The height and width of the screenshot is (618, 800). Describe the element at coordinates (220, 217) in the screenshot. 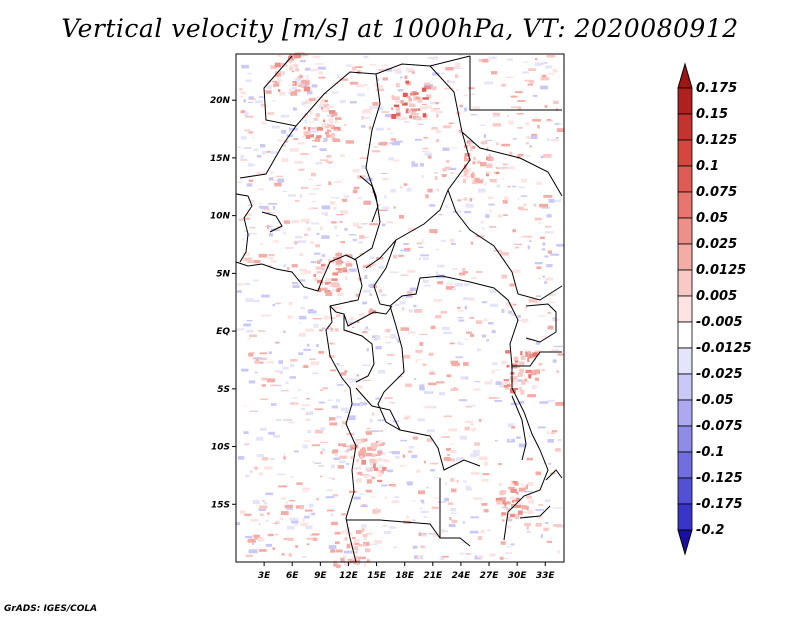

I see `lat-tick-label: 10N` at that location.